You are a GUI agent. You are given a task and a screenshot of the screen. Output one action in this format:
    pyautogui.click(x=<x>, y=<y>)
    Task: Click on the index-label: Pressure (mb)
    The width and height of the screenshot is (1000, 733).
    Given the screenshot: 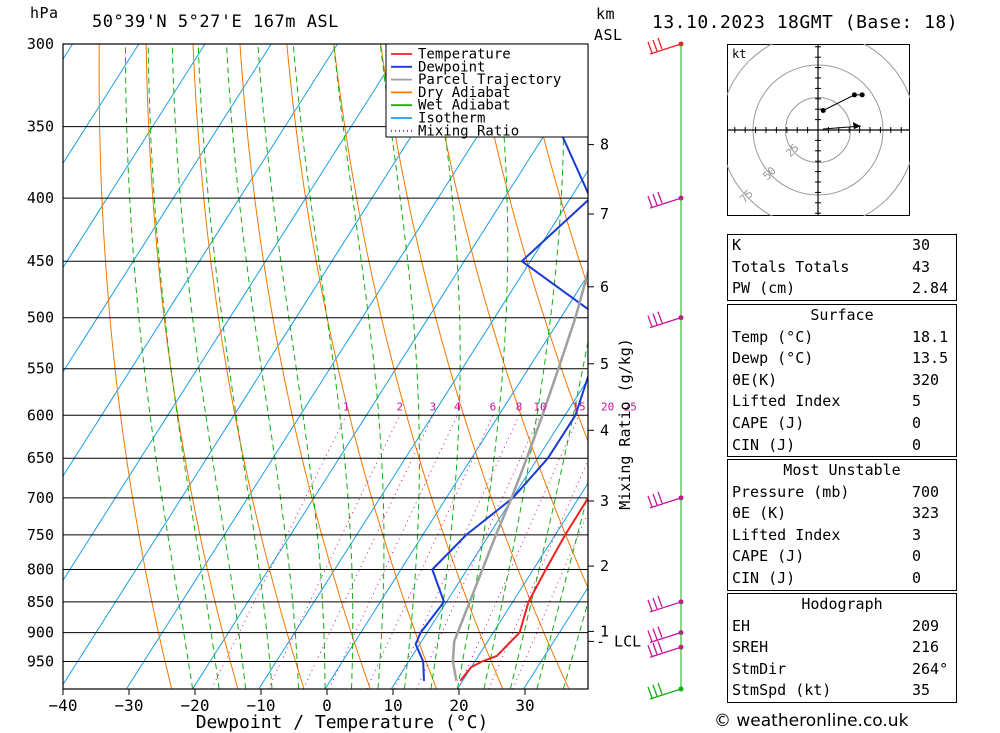 What is the action you would take?
    pyautogui.click(x=791, y=491)
    